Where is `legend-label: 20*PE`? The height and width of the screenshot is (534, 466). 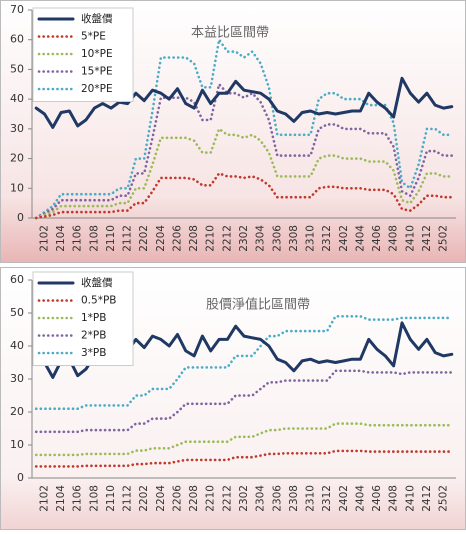 legend-label: 20*PE is located at coordinates (97, 89).